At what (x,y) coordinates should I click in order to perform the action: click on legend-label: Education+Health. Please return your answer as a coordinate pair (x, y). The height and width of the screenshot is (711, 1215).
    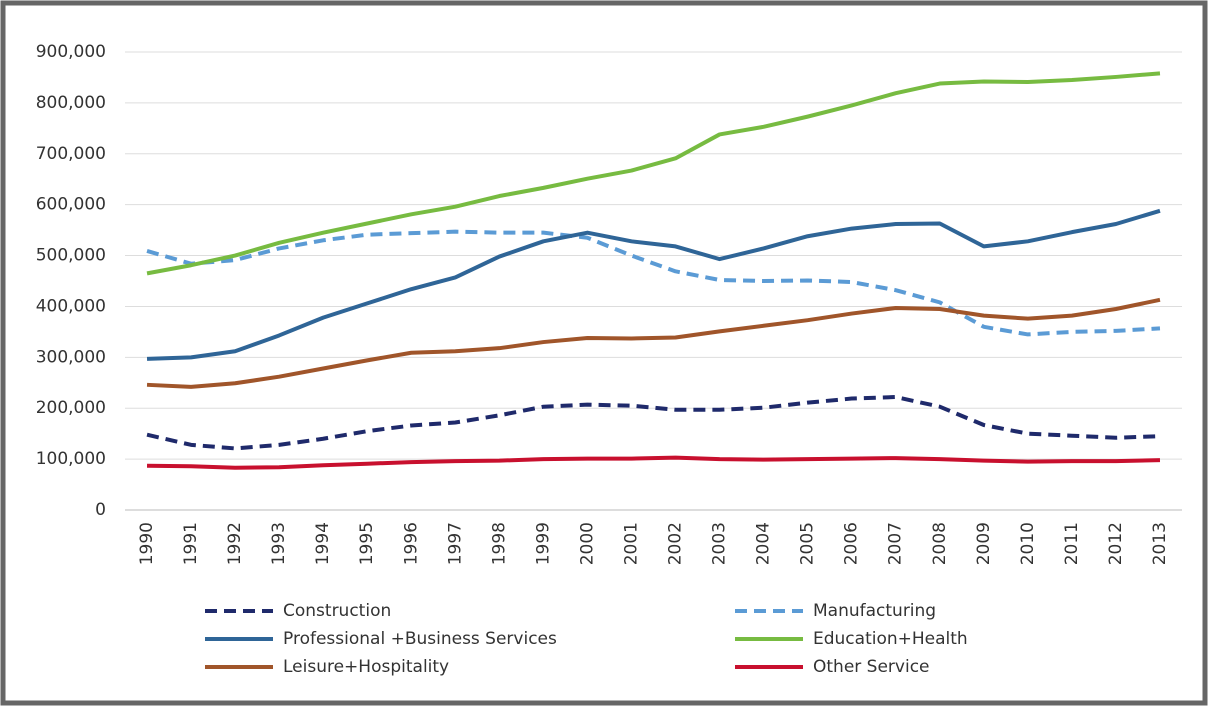
    Looking at the image, I should click on (890, 639).